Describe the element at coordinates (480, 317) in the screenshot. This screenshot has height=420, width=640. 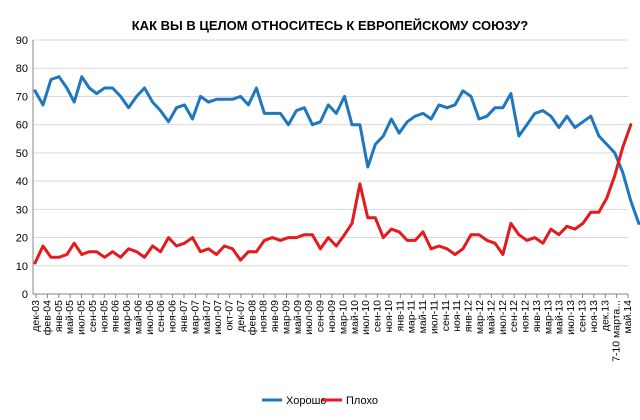
I see `x-tick-label: мар-12` at that location.